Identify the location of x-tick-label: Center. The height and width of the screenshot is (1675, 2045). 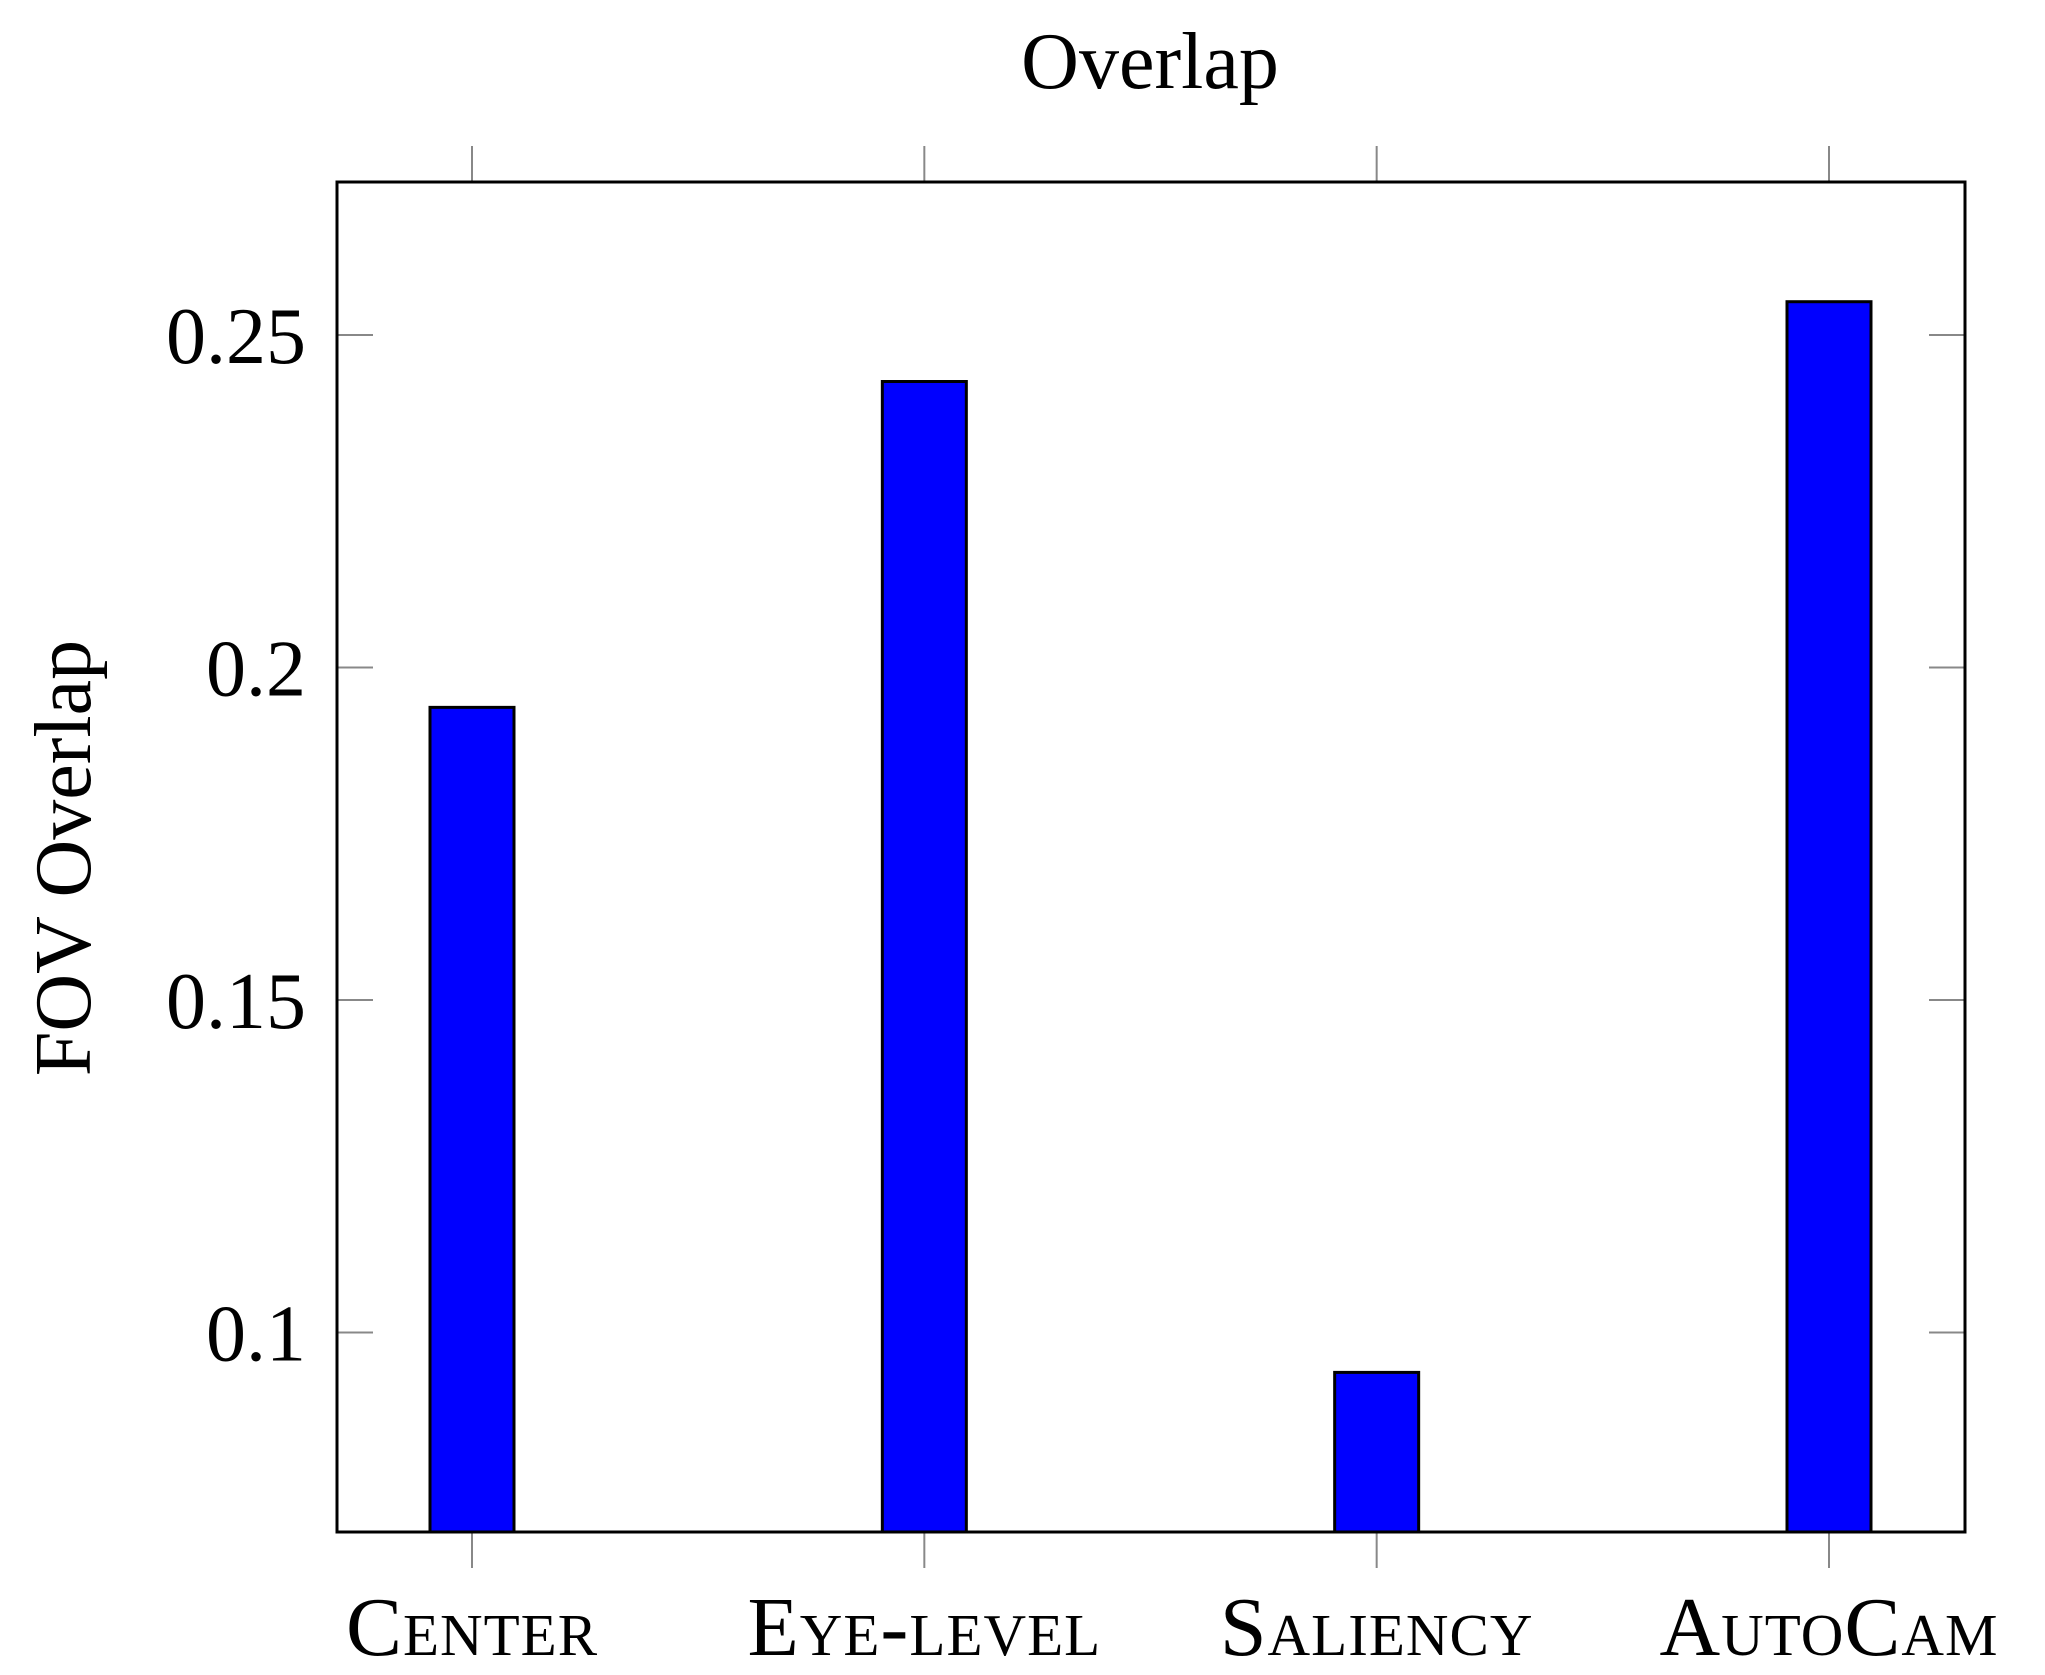
(472, 1627).